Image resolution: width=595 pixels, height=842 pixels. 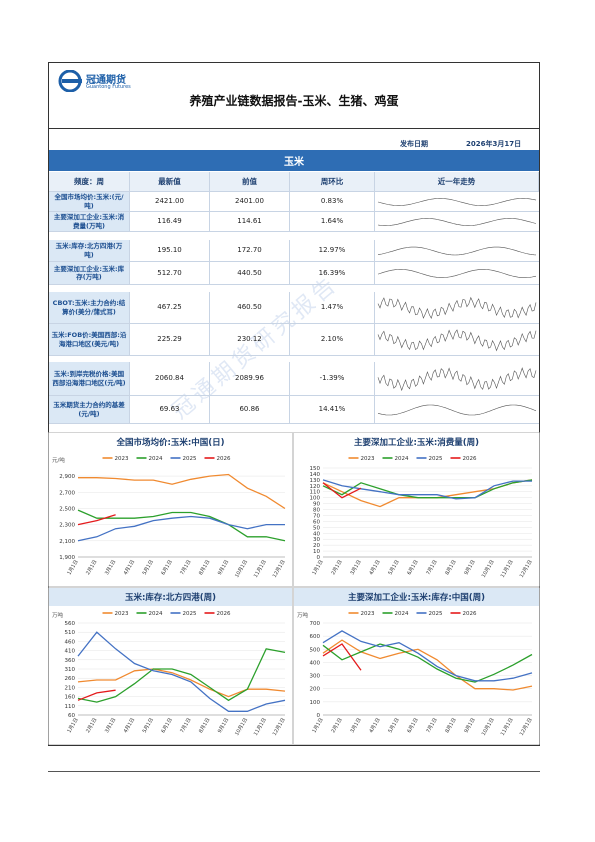 What do you see at coordinates (250, 273) in the screenshot?
I see `table-cell: 440.50` at bounding box center [250, 273].